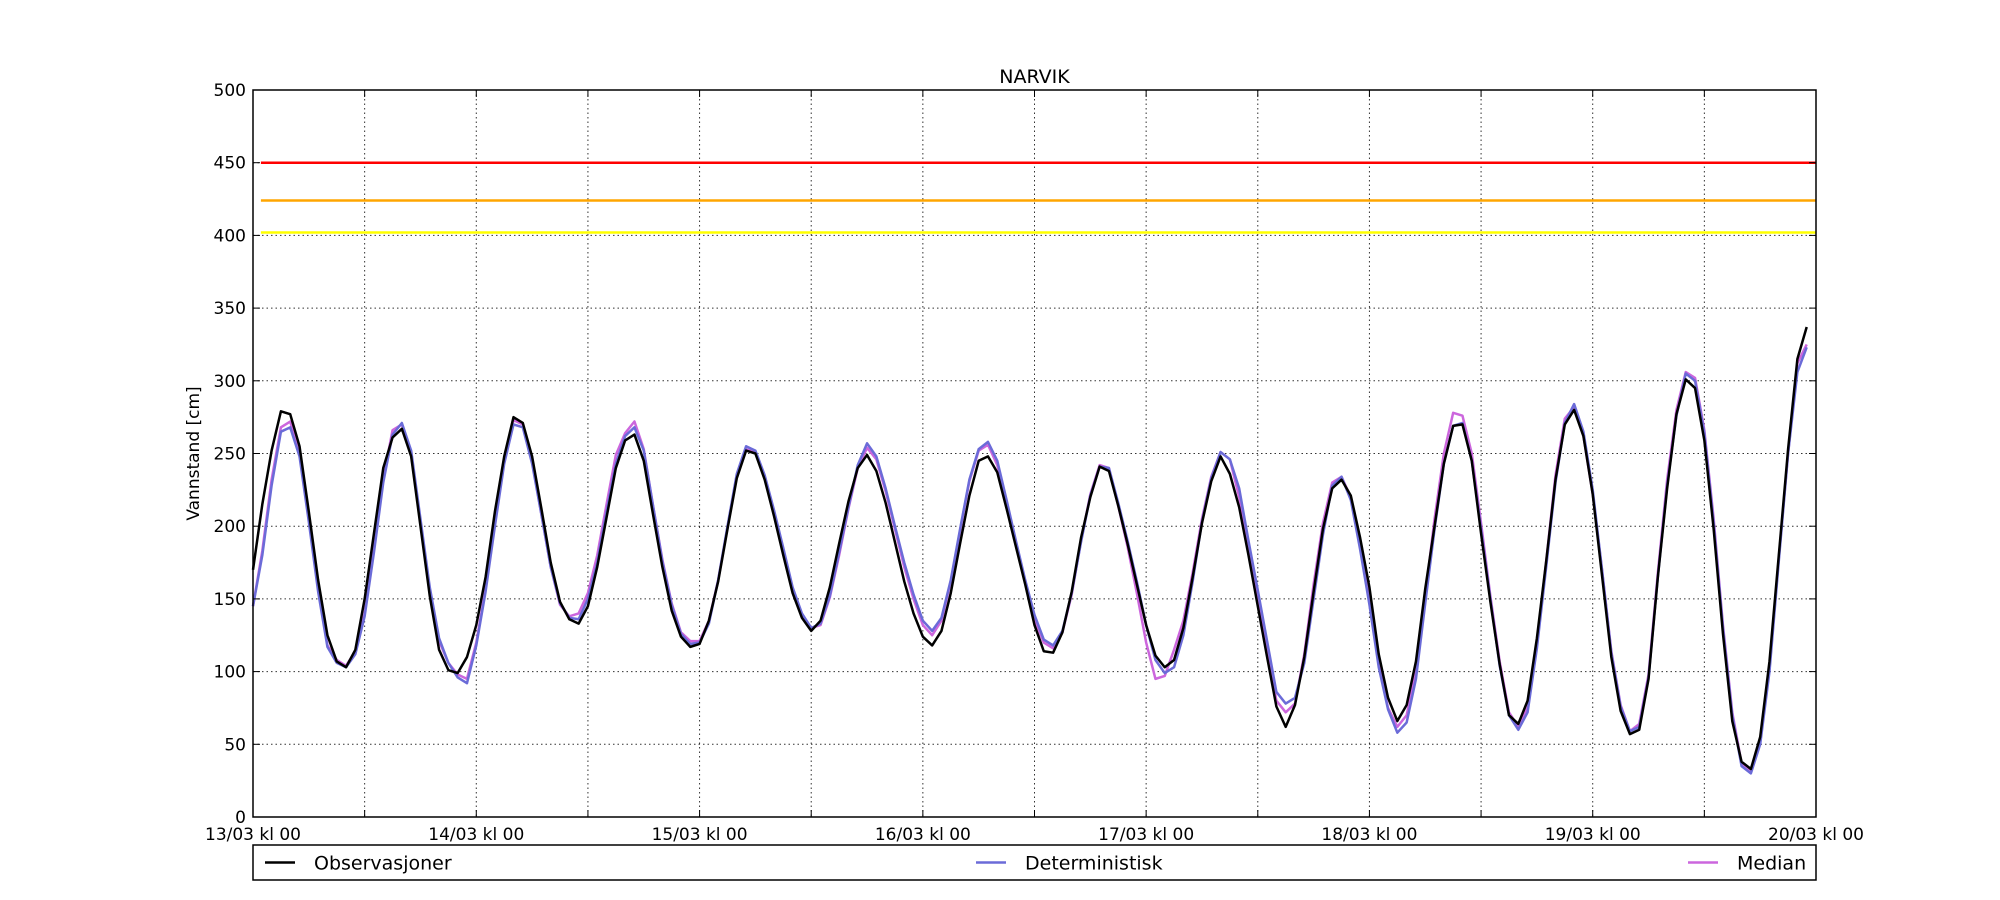 This screenshot has width=2000, height=900. I want to click on y-tick-label: 150, so click(230, 600).